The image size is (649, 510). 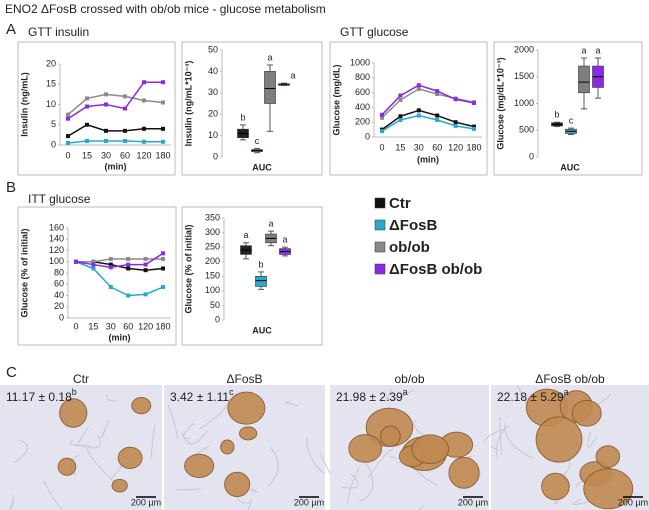 I want to click on x-tick-label: 60, so click(x=125, y=155).